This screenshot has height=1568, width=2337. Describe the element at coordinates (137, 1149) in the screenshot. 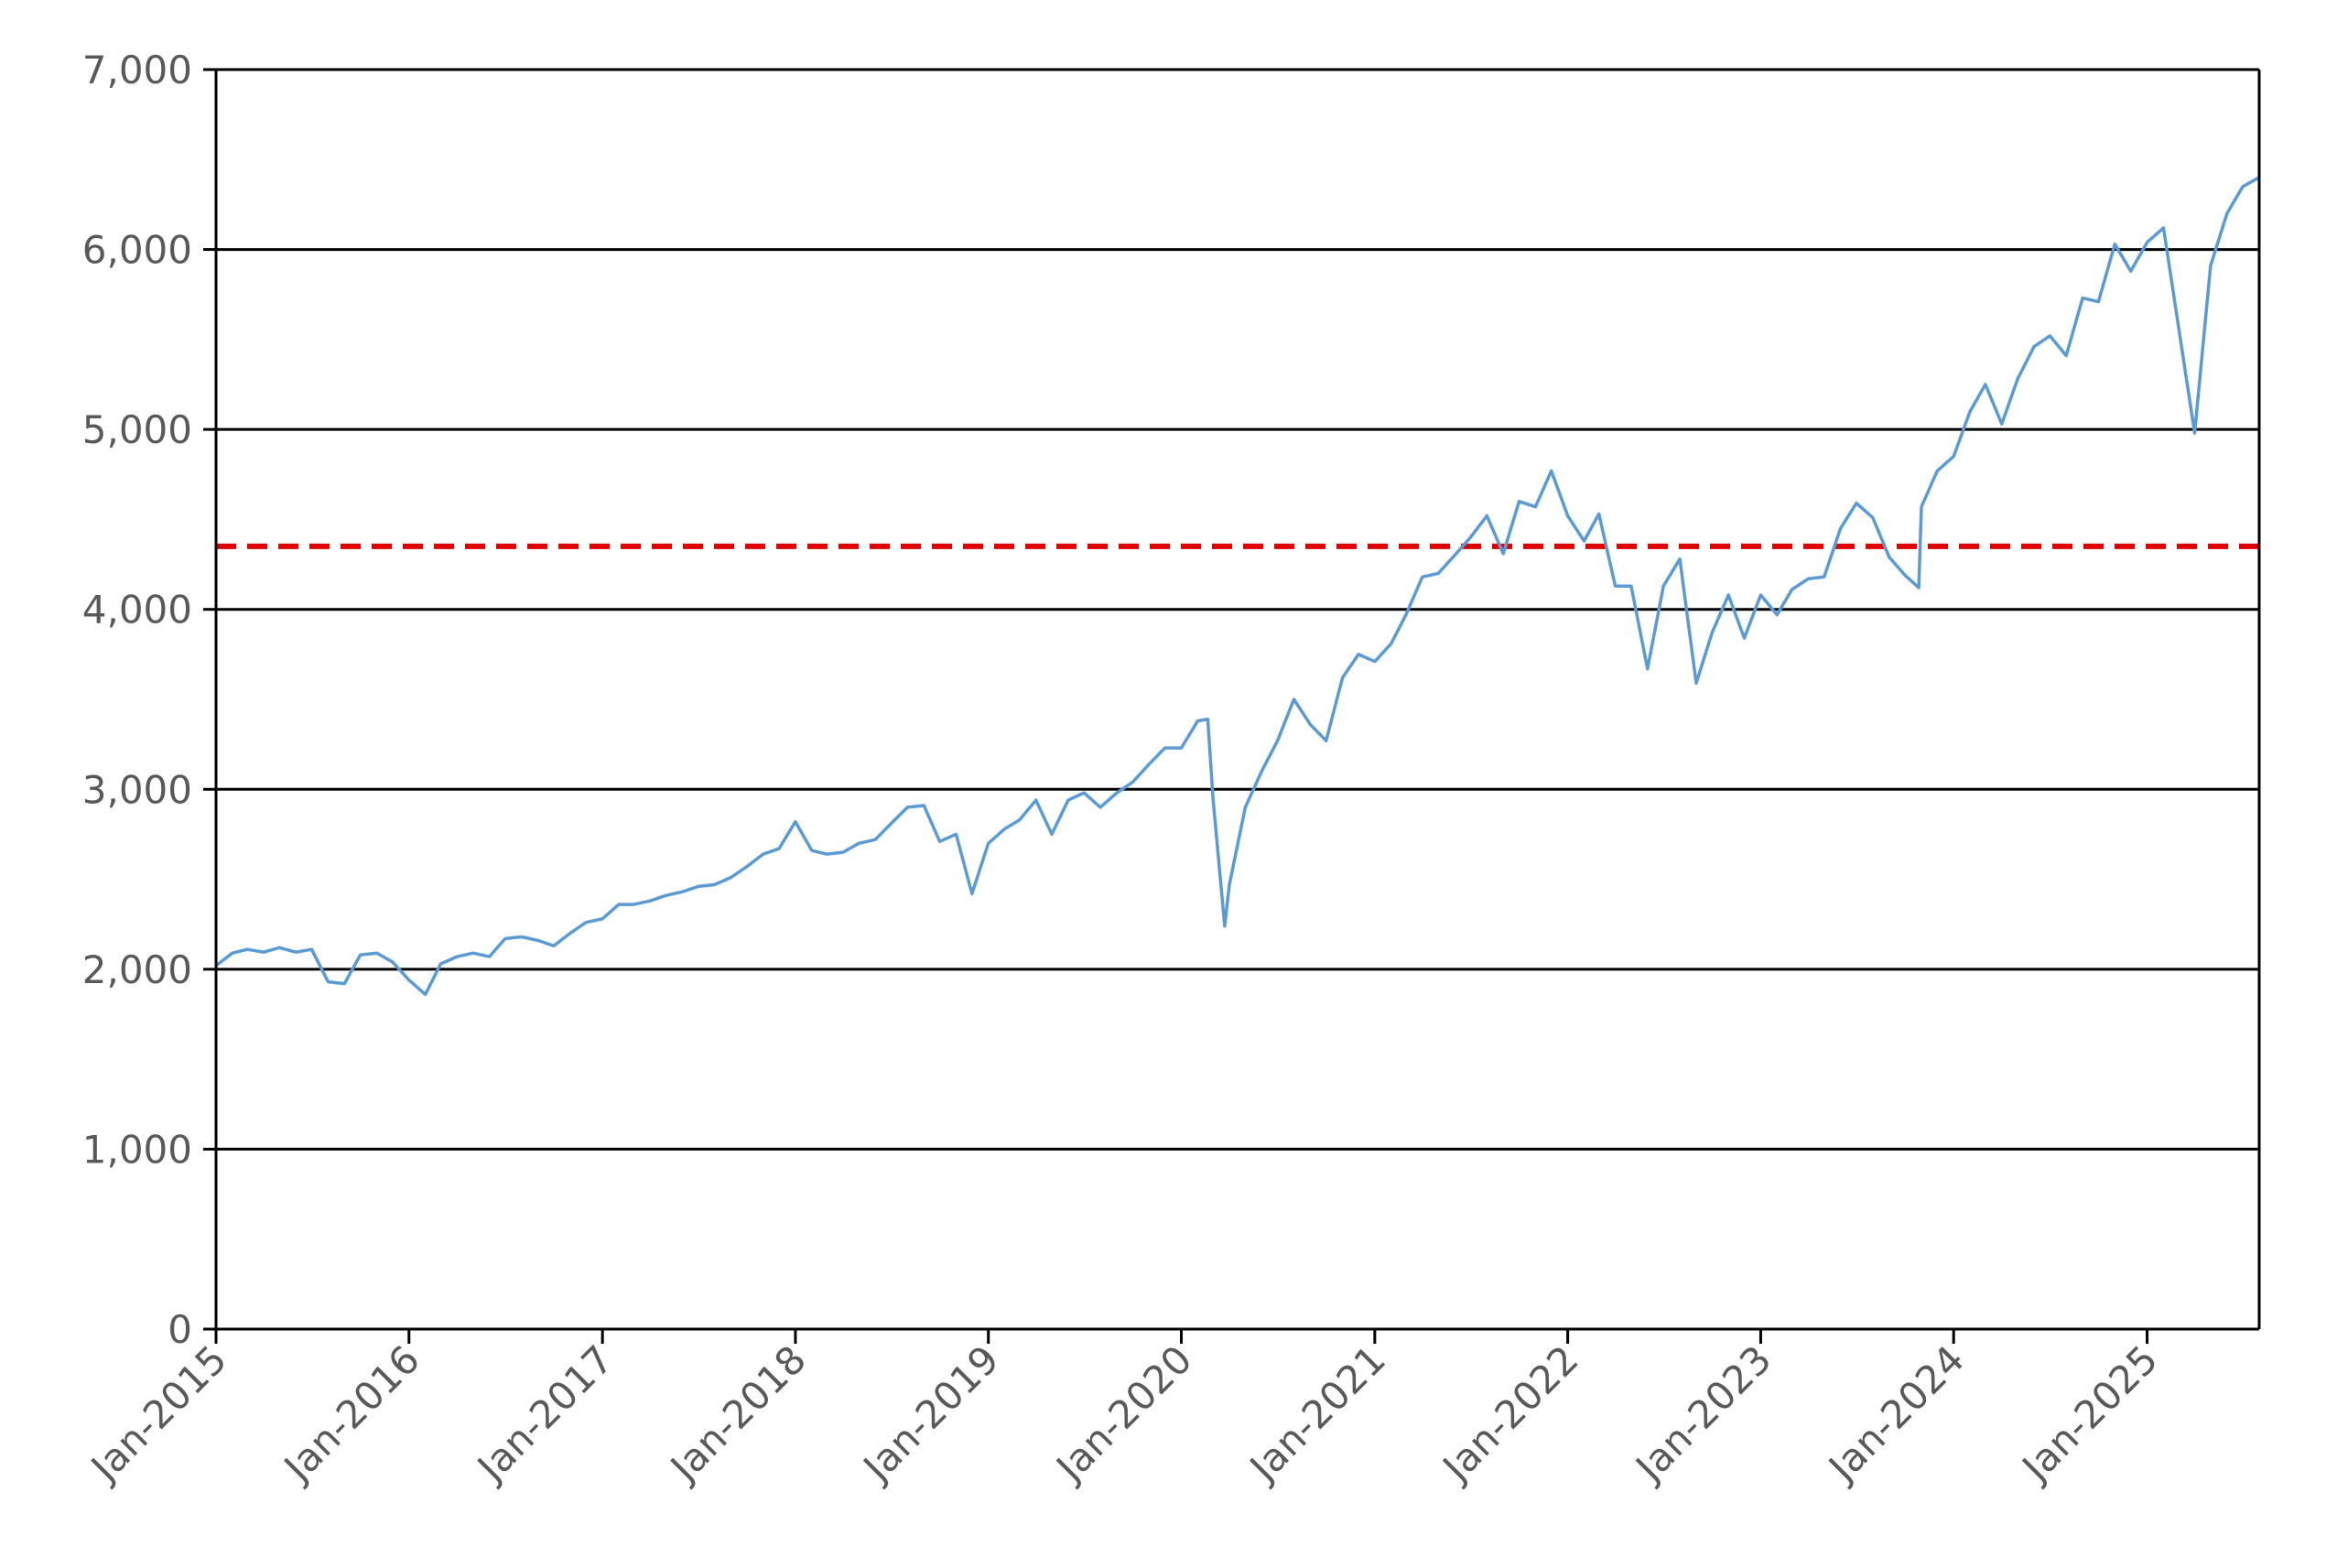

I see `y-tick-label: 1,000` at that location.